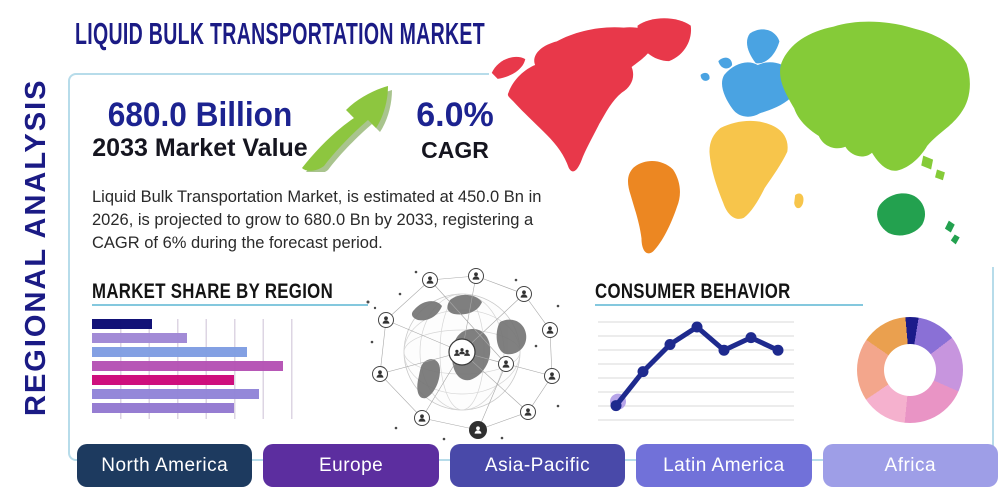 The width and height of the screenshot is (1000, 500). I want to click on region-button-label: Europe, so click(351, 465).